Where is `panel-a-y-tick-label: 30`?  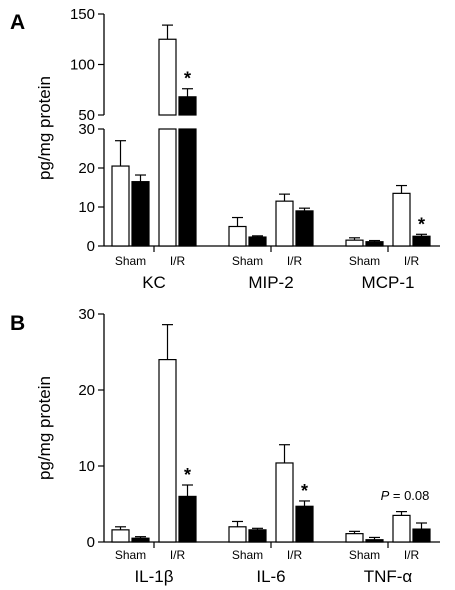 panel-a-y-tick-label: 30 is located at coordinates (86, 129).